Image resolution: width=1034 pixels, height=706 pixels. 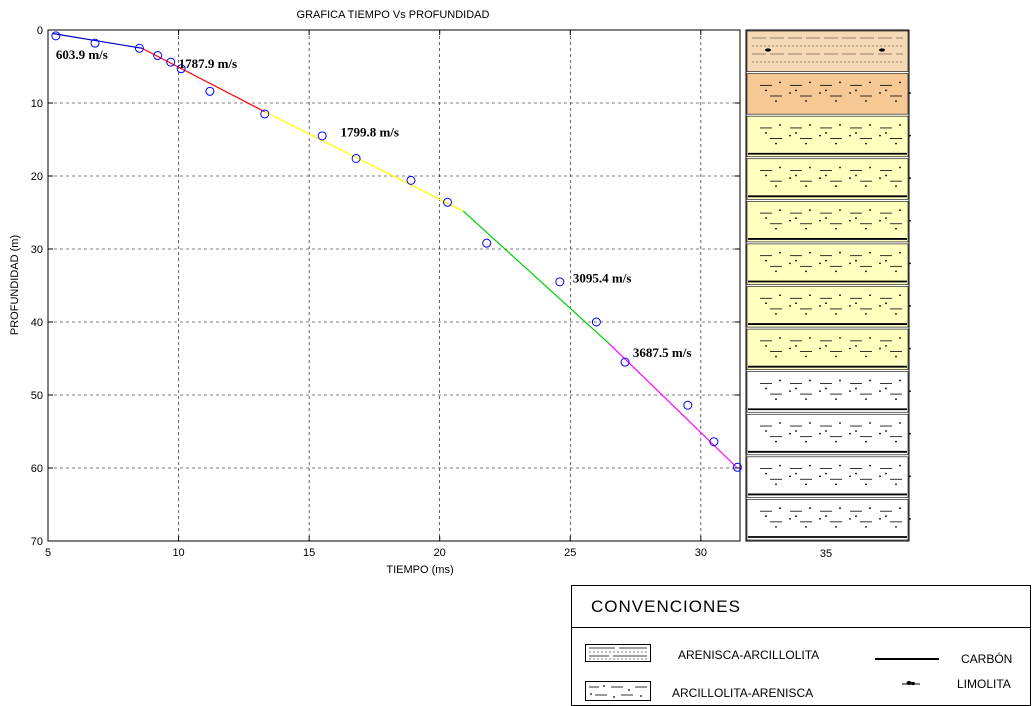 What do you see at coordinates (37, 104) in the screenshot?
I see `y-tick-label: 10` at bounding box center [37, 104].